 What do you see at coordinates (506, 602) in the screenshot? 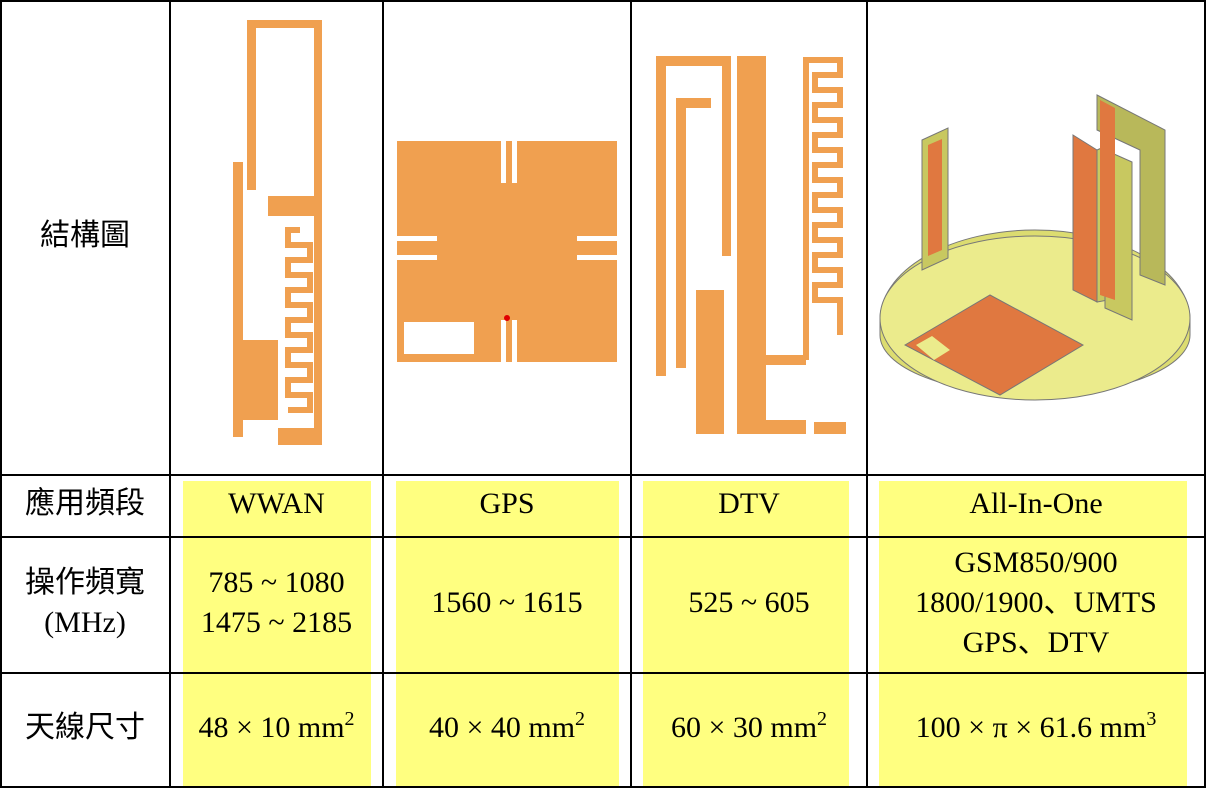
I see `bandwidth: 1560 ~ 1615` at bounding box center [506, 602].